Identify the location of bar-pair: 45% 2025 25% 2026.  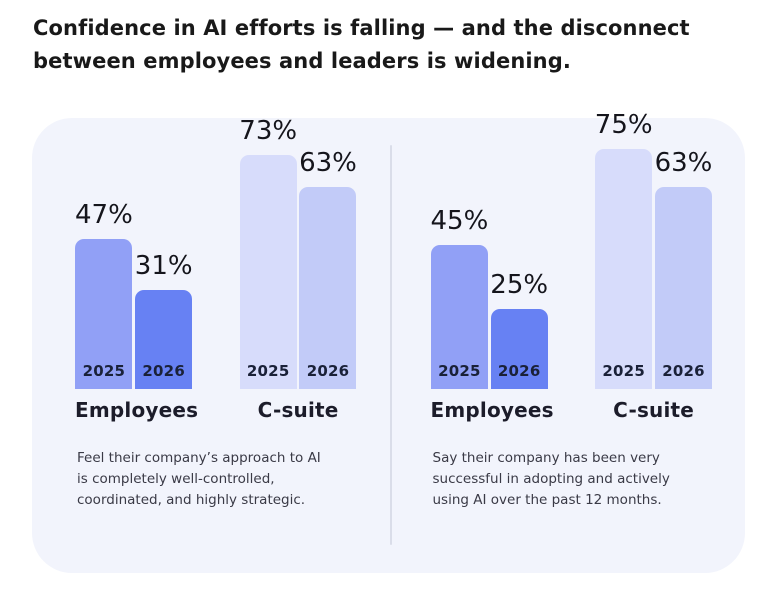
(492, 298).